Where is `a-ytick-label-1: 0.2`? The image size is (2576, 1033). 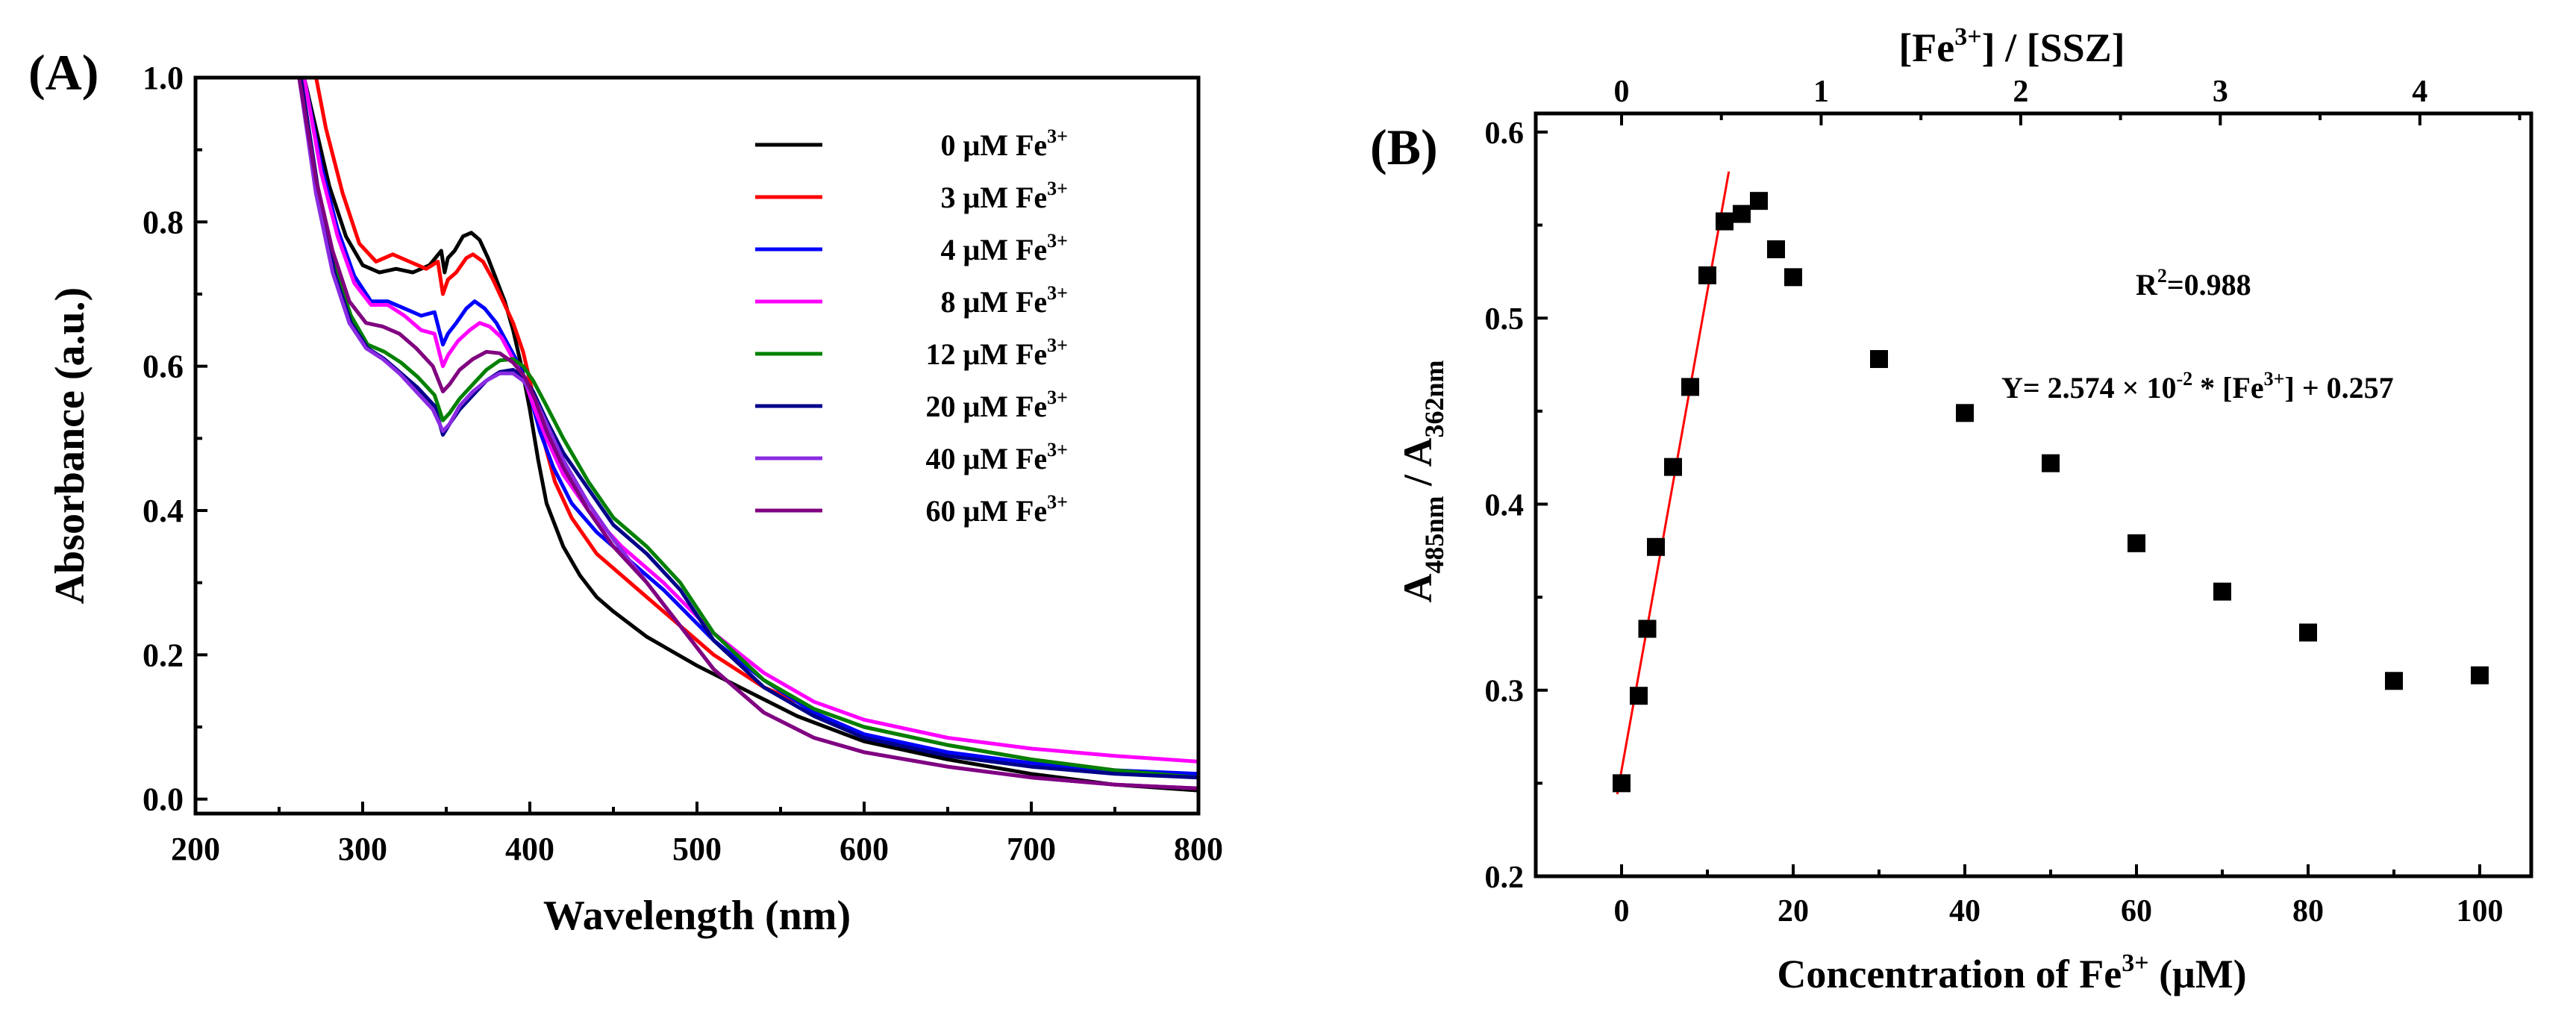
a-ytick-label-1: 0.2 is located at coordinates (163, 655).